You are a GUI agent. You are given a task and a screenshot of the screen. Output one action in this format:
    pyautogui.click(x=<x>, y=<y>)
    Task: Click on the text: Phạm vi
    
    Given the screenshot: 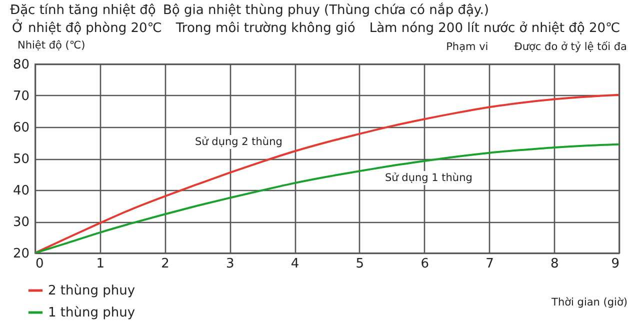 What is the action you would take?
    pyautogui.click(x=467, y=47)
    